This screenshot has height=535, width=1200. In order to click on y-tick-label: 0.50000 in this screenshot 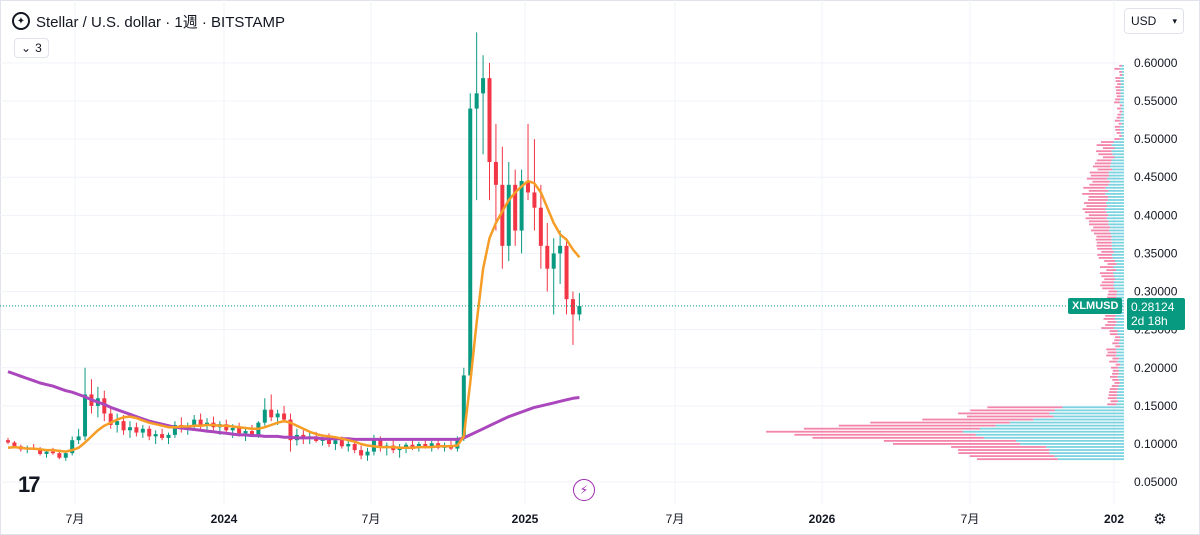, I will do `click(1156, 139)`.